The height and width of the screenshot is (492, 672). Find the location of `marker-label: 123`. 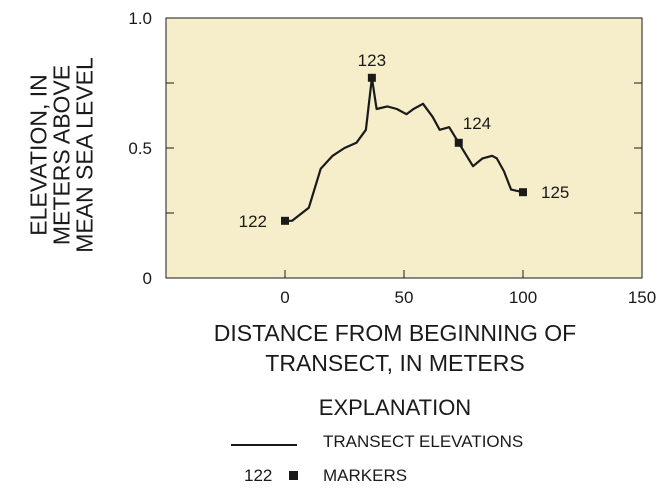

marker-label: 123 is located at coordinates (372, 60).